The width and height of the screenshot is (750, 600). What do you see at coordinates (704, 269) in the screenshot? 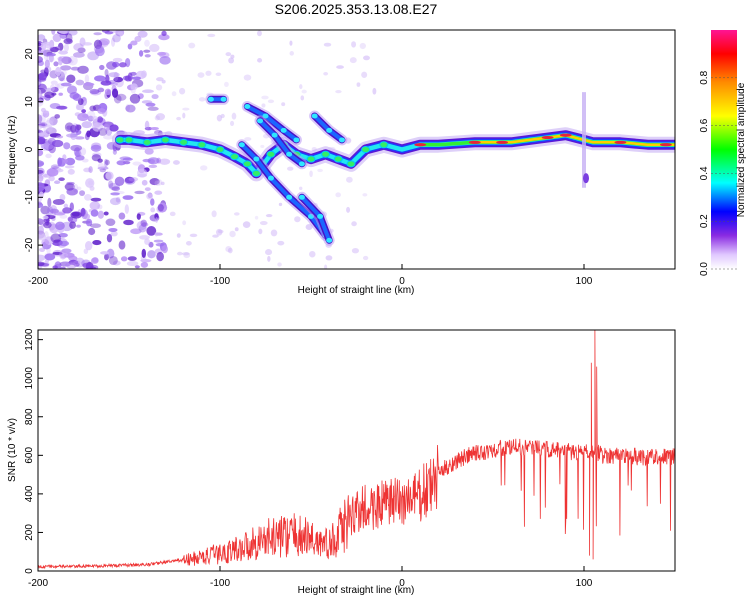
I see `colorbar-tick-label: 0.0` at bounding box center [704, 269].